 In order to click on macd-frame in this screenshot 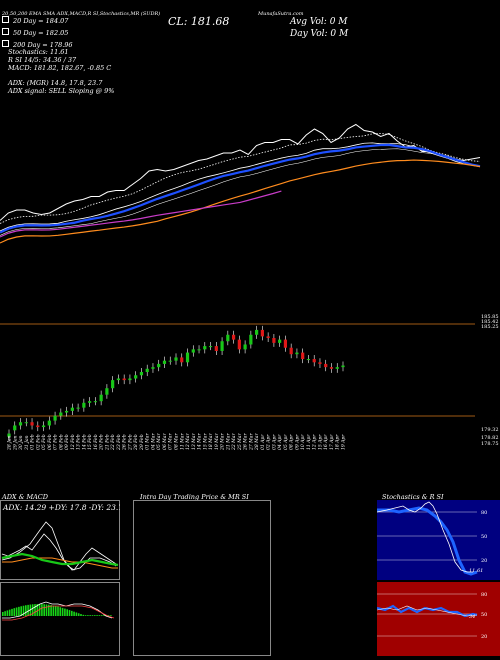, I will do `click(60, 619)`.